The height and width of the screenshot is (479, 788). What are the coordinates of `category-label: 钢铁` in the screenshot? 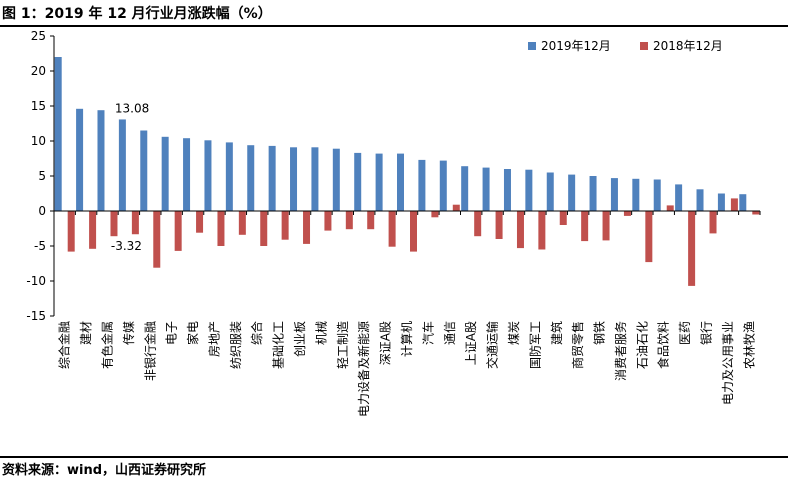 It's located at (600, 333).